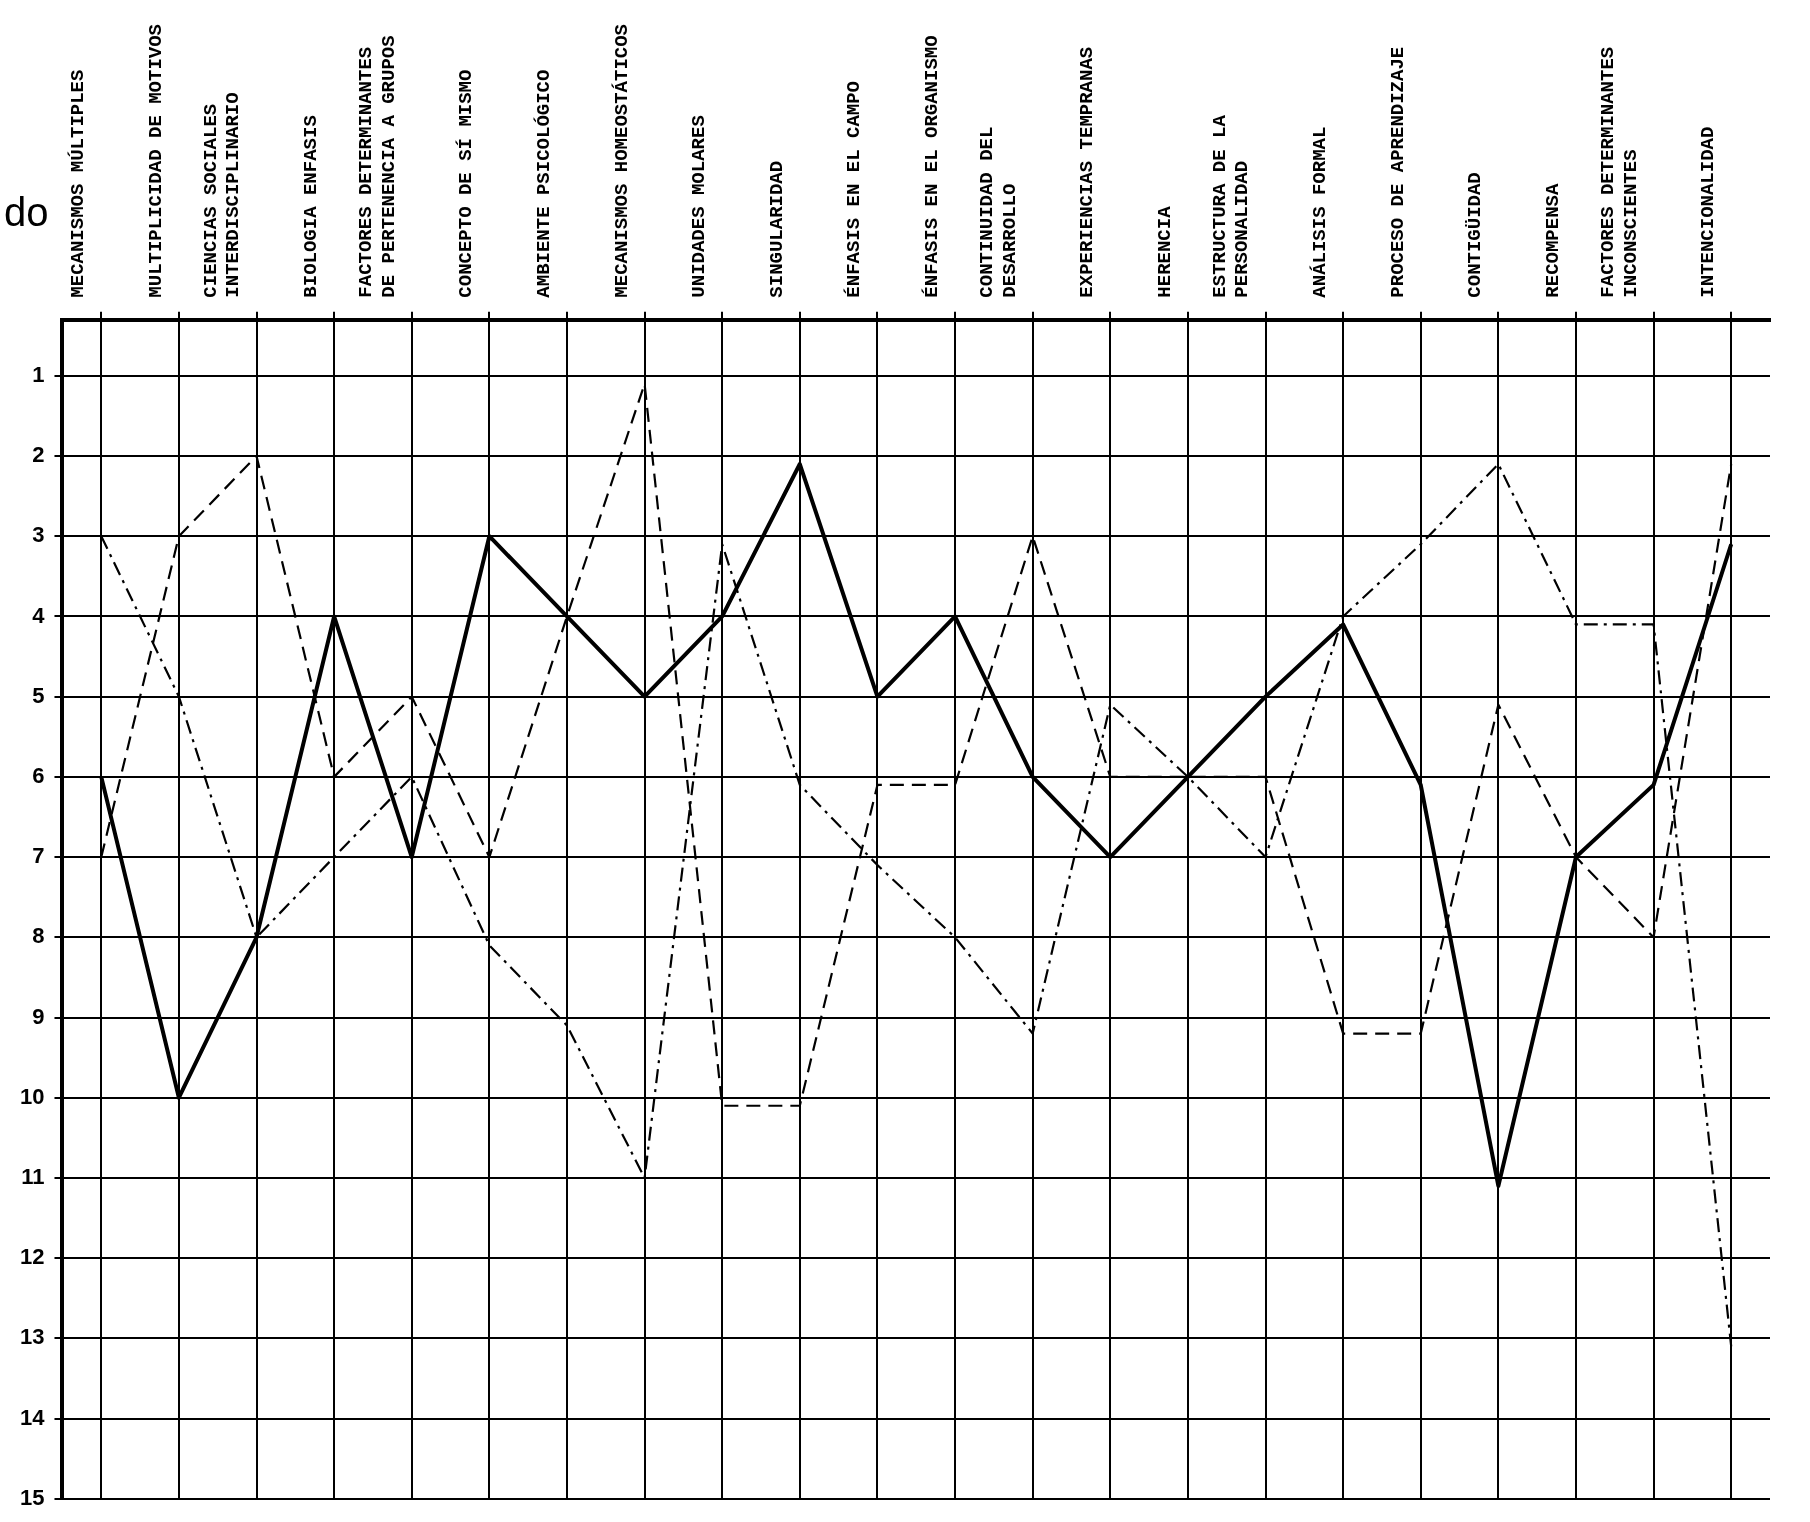 The height and width of the screenshot is (1522, 1810). I want to click on y-tick-label: 3, so click(38, 535).